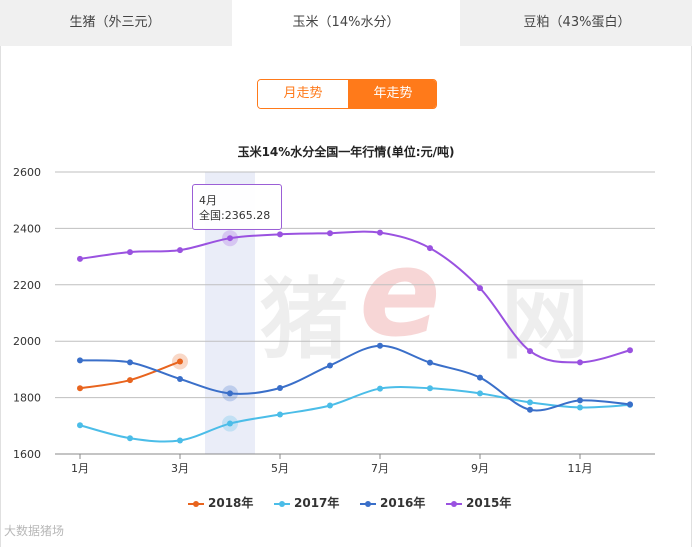 Image resolution: width=692 pixels, height=547 pixels. Describe the element at coordinates (577, 22) in the screenshot. I see `tab-soybean-meal: 豆粕（43%蛋白）` at that location.